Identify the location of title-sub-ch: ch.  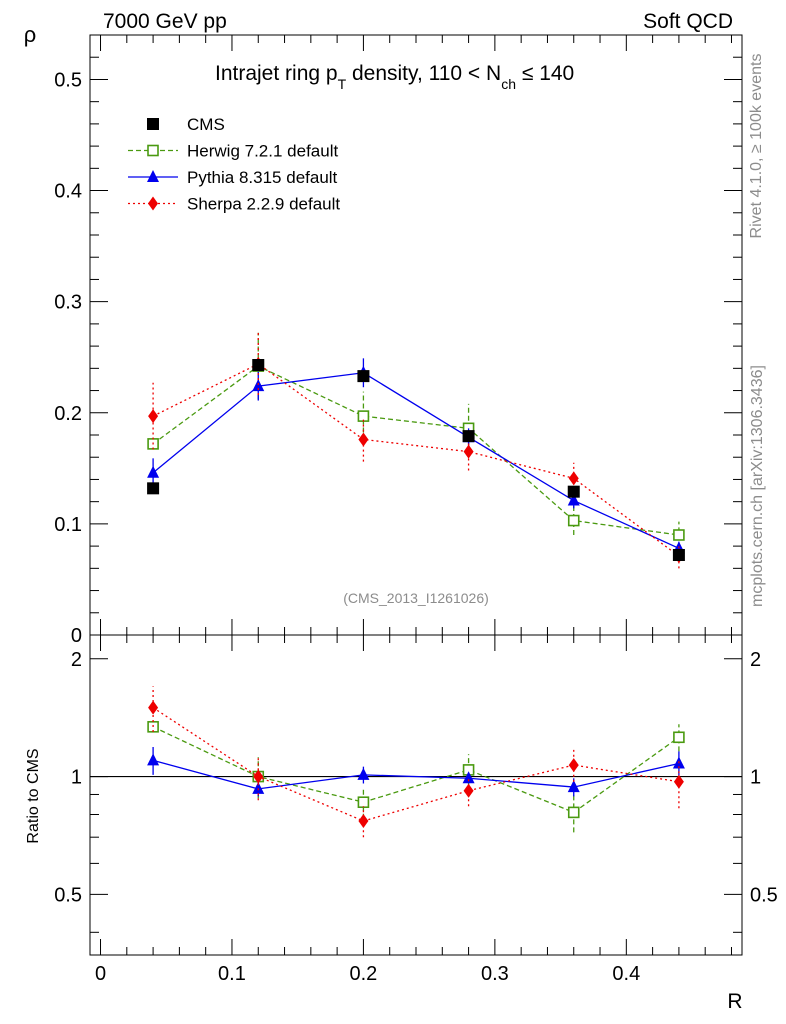
(508, 84).